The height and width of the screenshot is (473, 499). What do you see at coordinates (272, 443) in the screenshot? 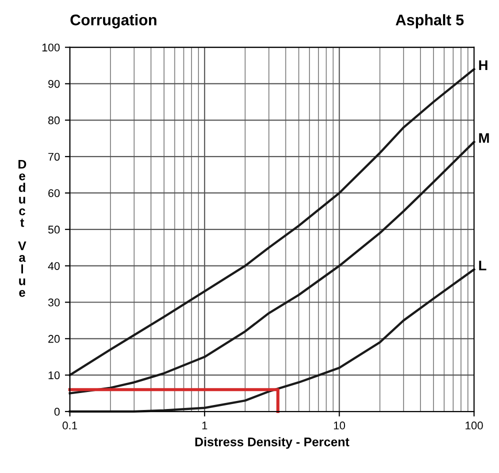
I see `x-axis-title: Distress Density - Percent` at bounding box center [272, 443].